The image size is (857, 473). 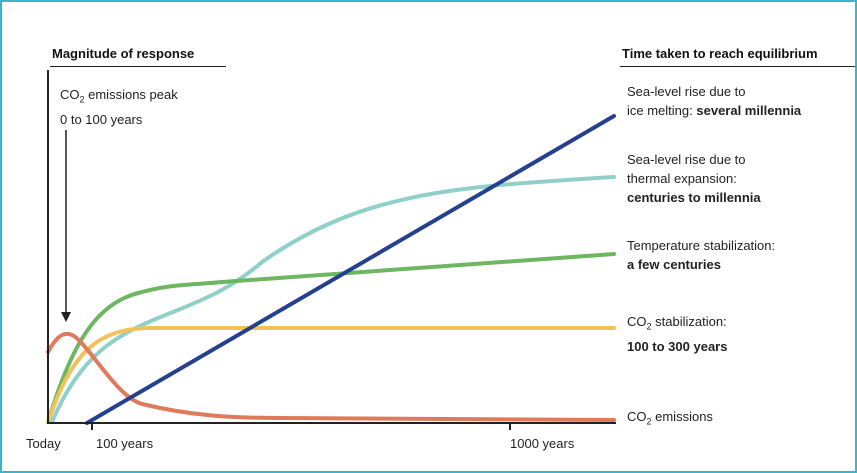 I want to click on curve-co2-stabilization, so click(x=331, y=375).